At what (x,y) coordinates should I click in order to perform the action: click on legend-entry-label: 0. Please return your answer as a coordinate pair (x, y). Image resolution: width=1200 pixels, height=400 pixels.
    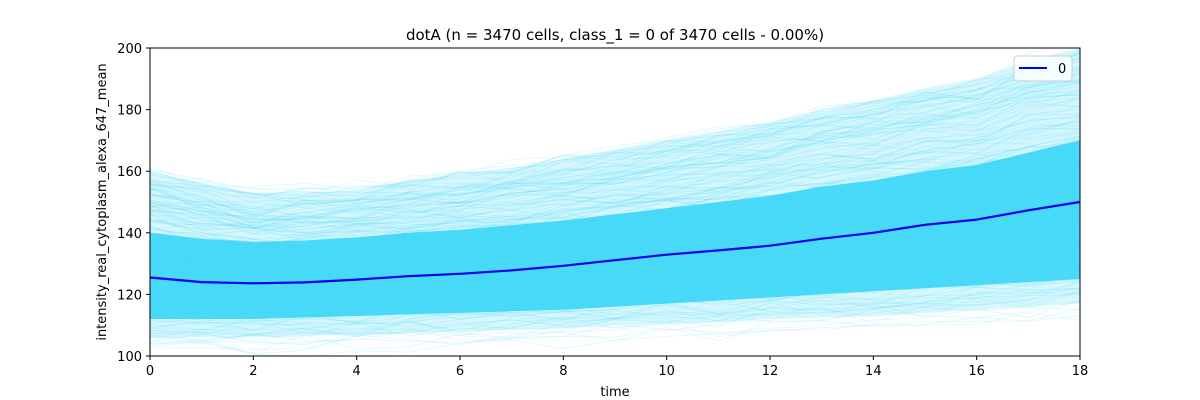
    Looking at the image, I should click on (1062, 69).